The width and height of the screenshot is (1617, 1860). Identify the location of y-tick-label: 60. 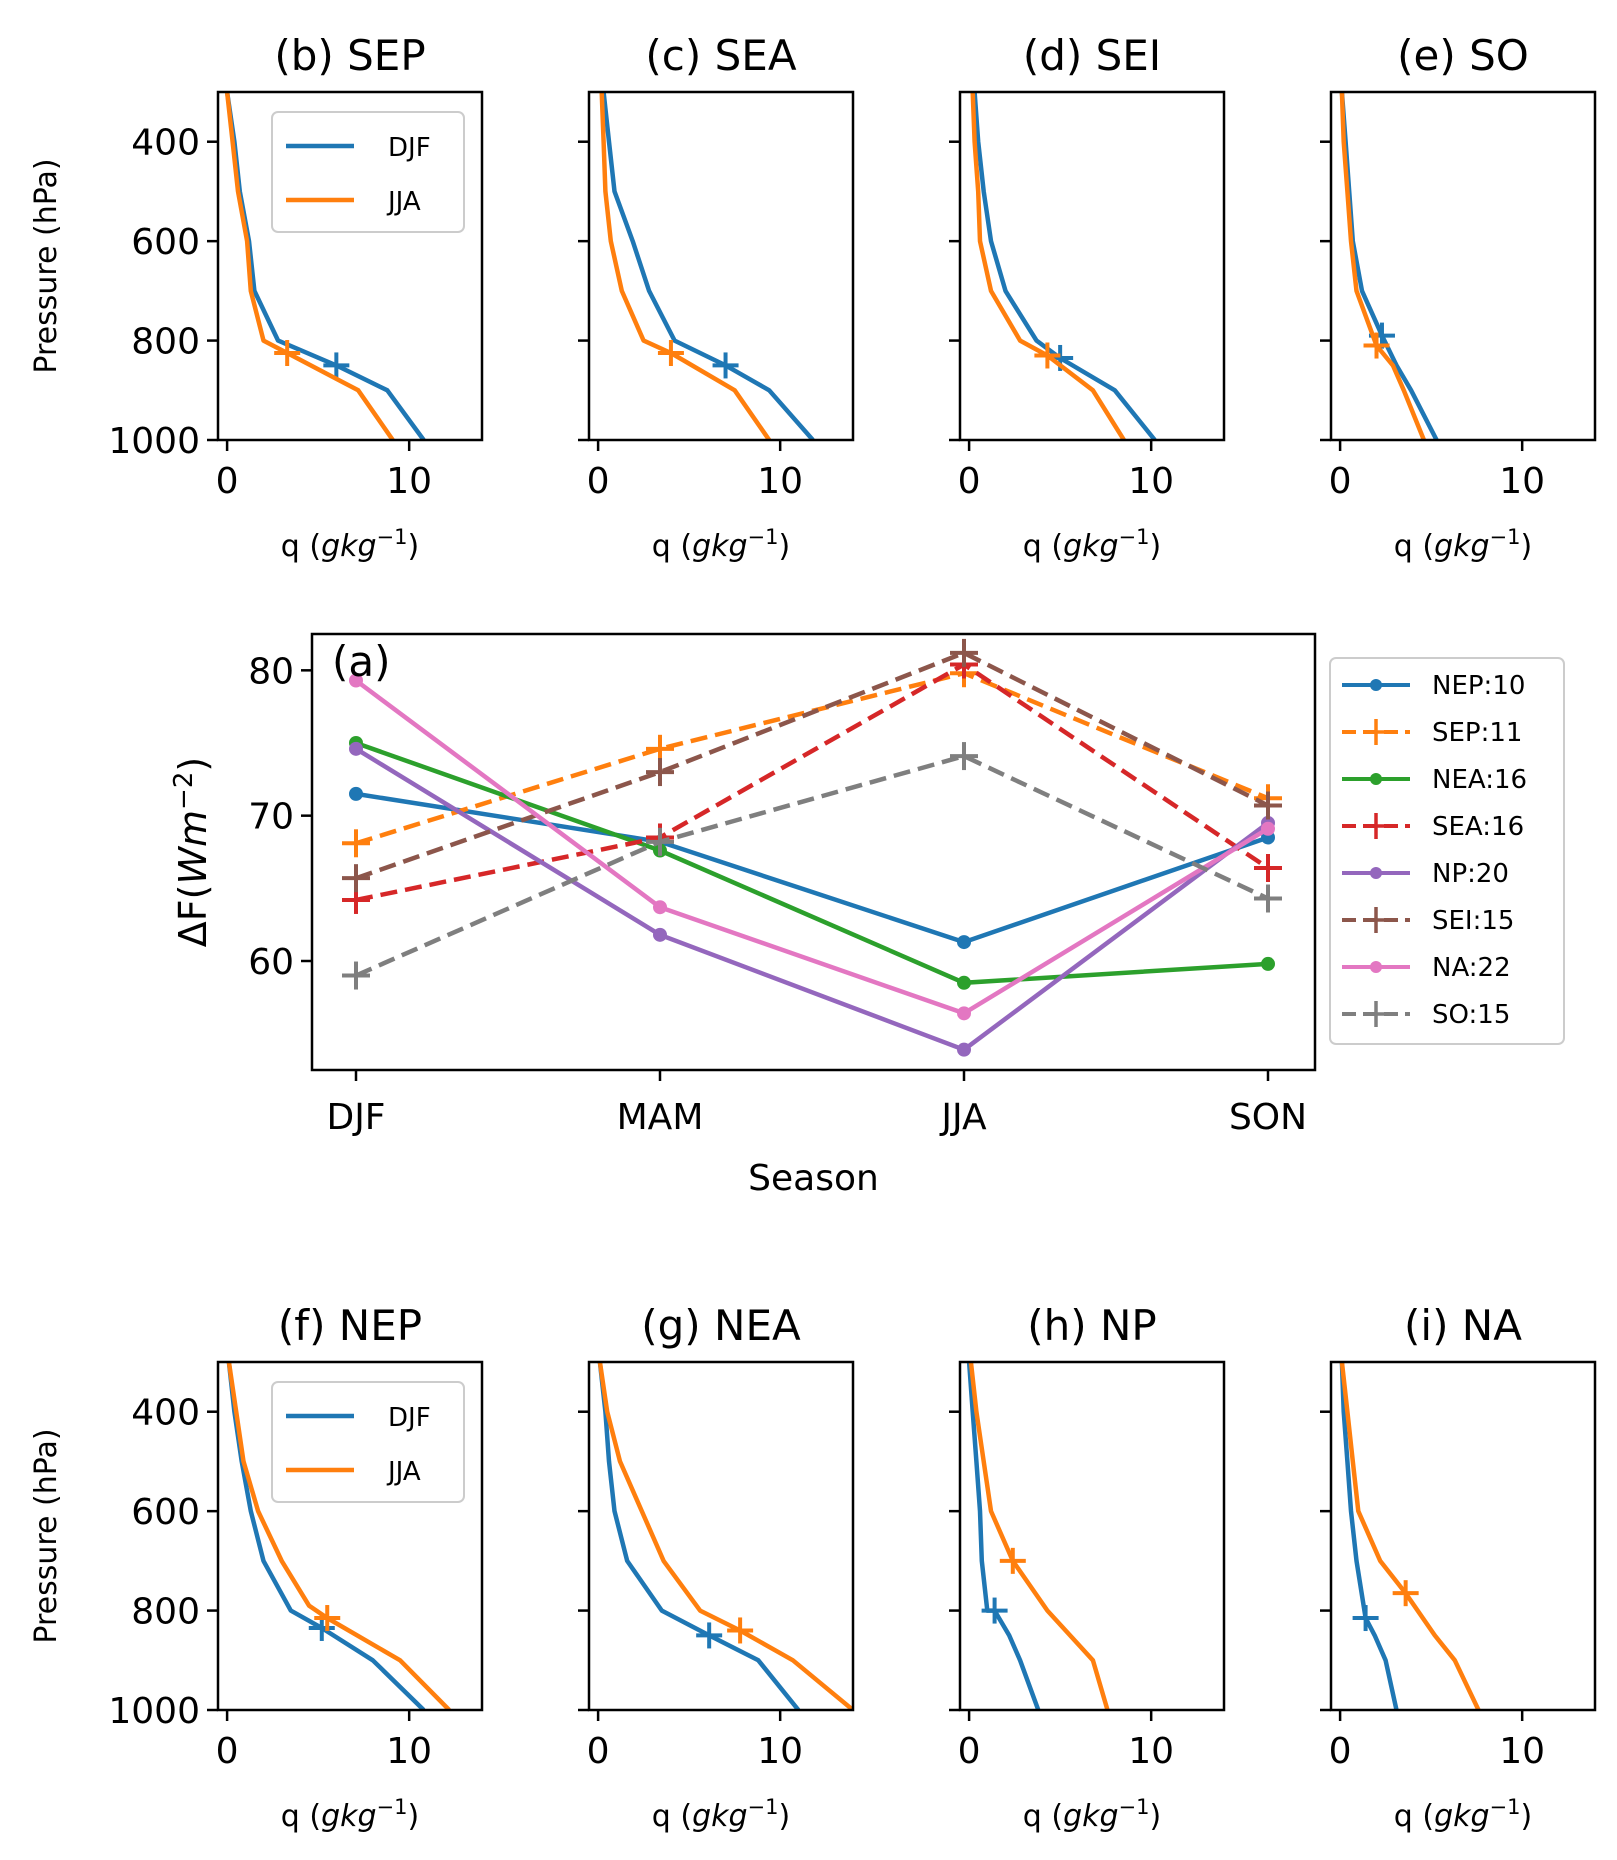
(271, 962).